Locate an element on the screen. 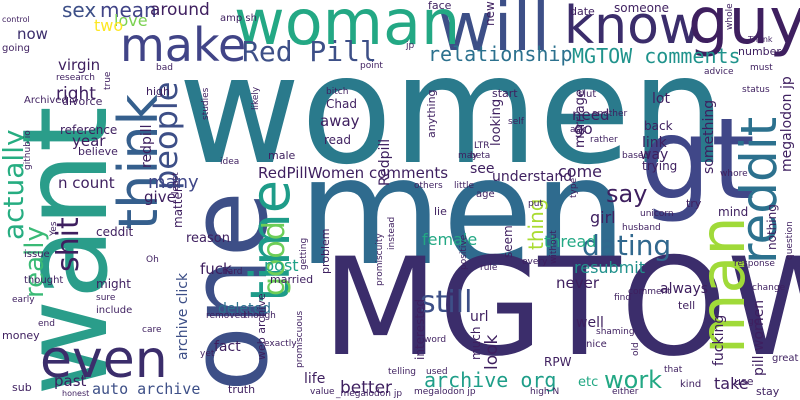  word-might: might is located at coordinates (113, 284).